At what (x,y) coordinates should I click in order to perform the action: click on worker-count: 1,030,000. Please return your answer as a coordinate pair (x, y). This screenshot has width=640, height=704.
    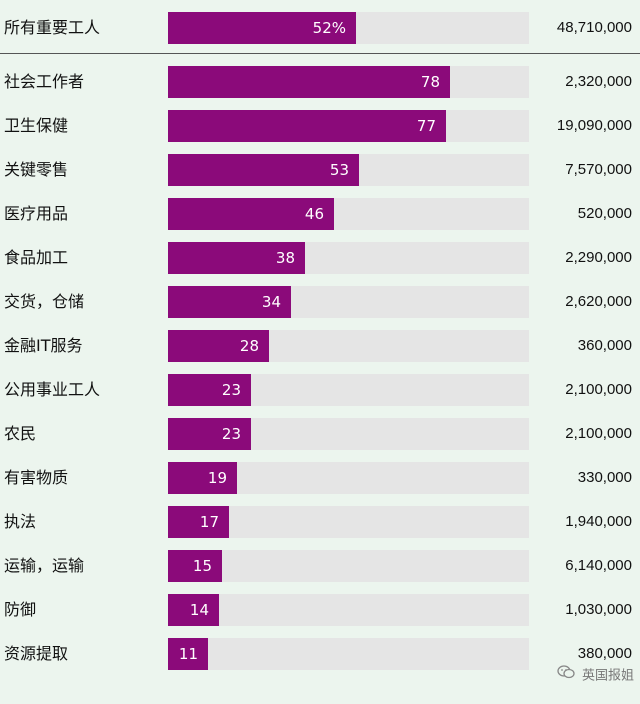
    Looking at the image, I should click on (598, 609).